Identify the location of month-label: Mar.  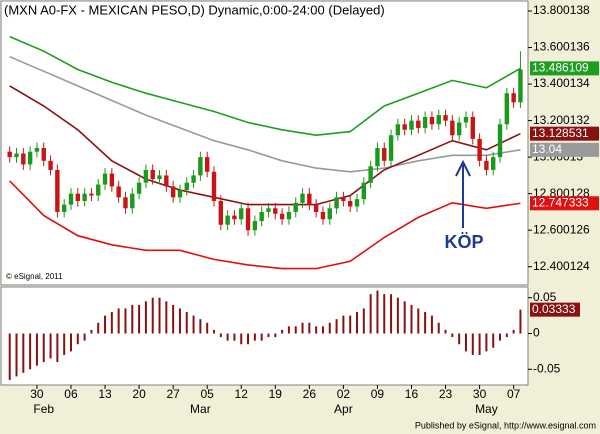
(200, 409).